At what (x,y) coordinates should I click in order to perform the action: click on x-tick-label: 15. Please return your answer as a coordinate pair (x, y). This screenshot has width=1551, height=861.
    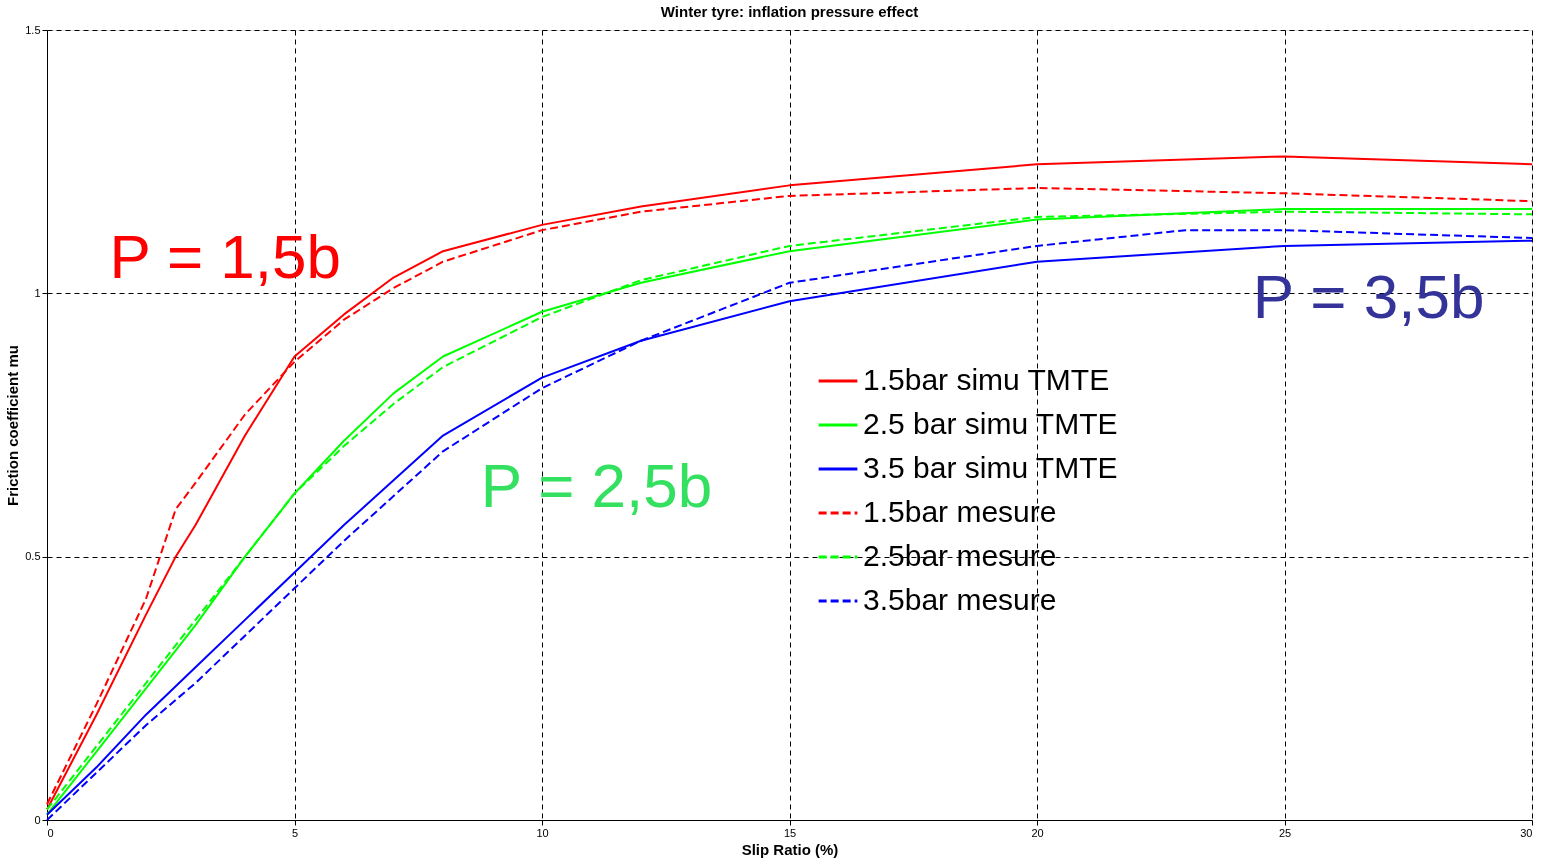
    Looking at the image, I should click on (790, 832).